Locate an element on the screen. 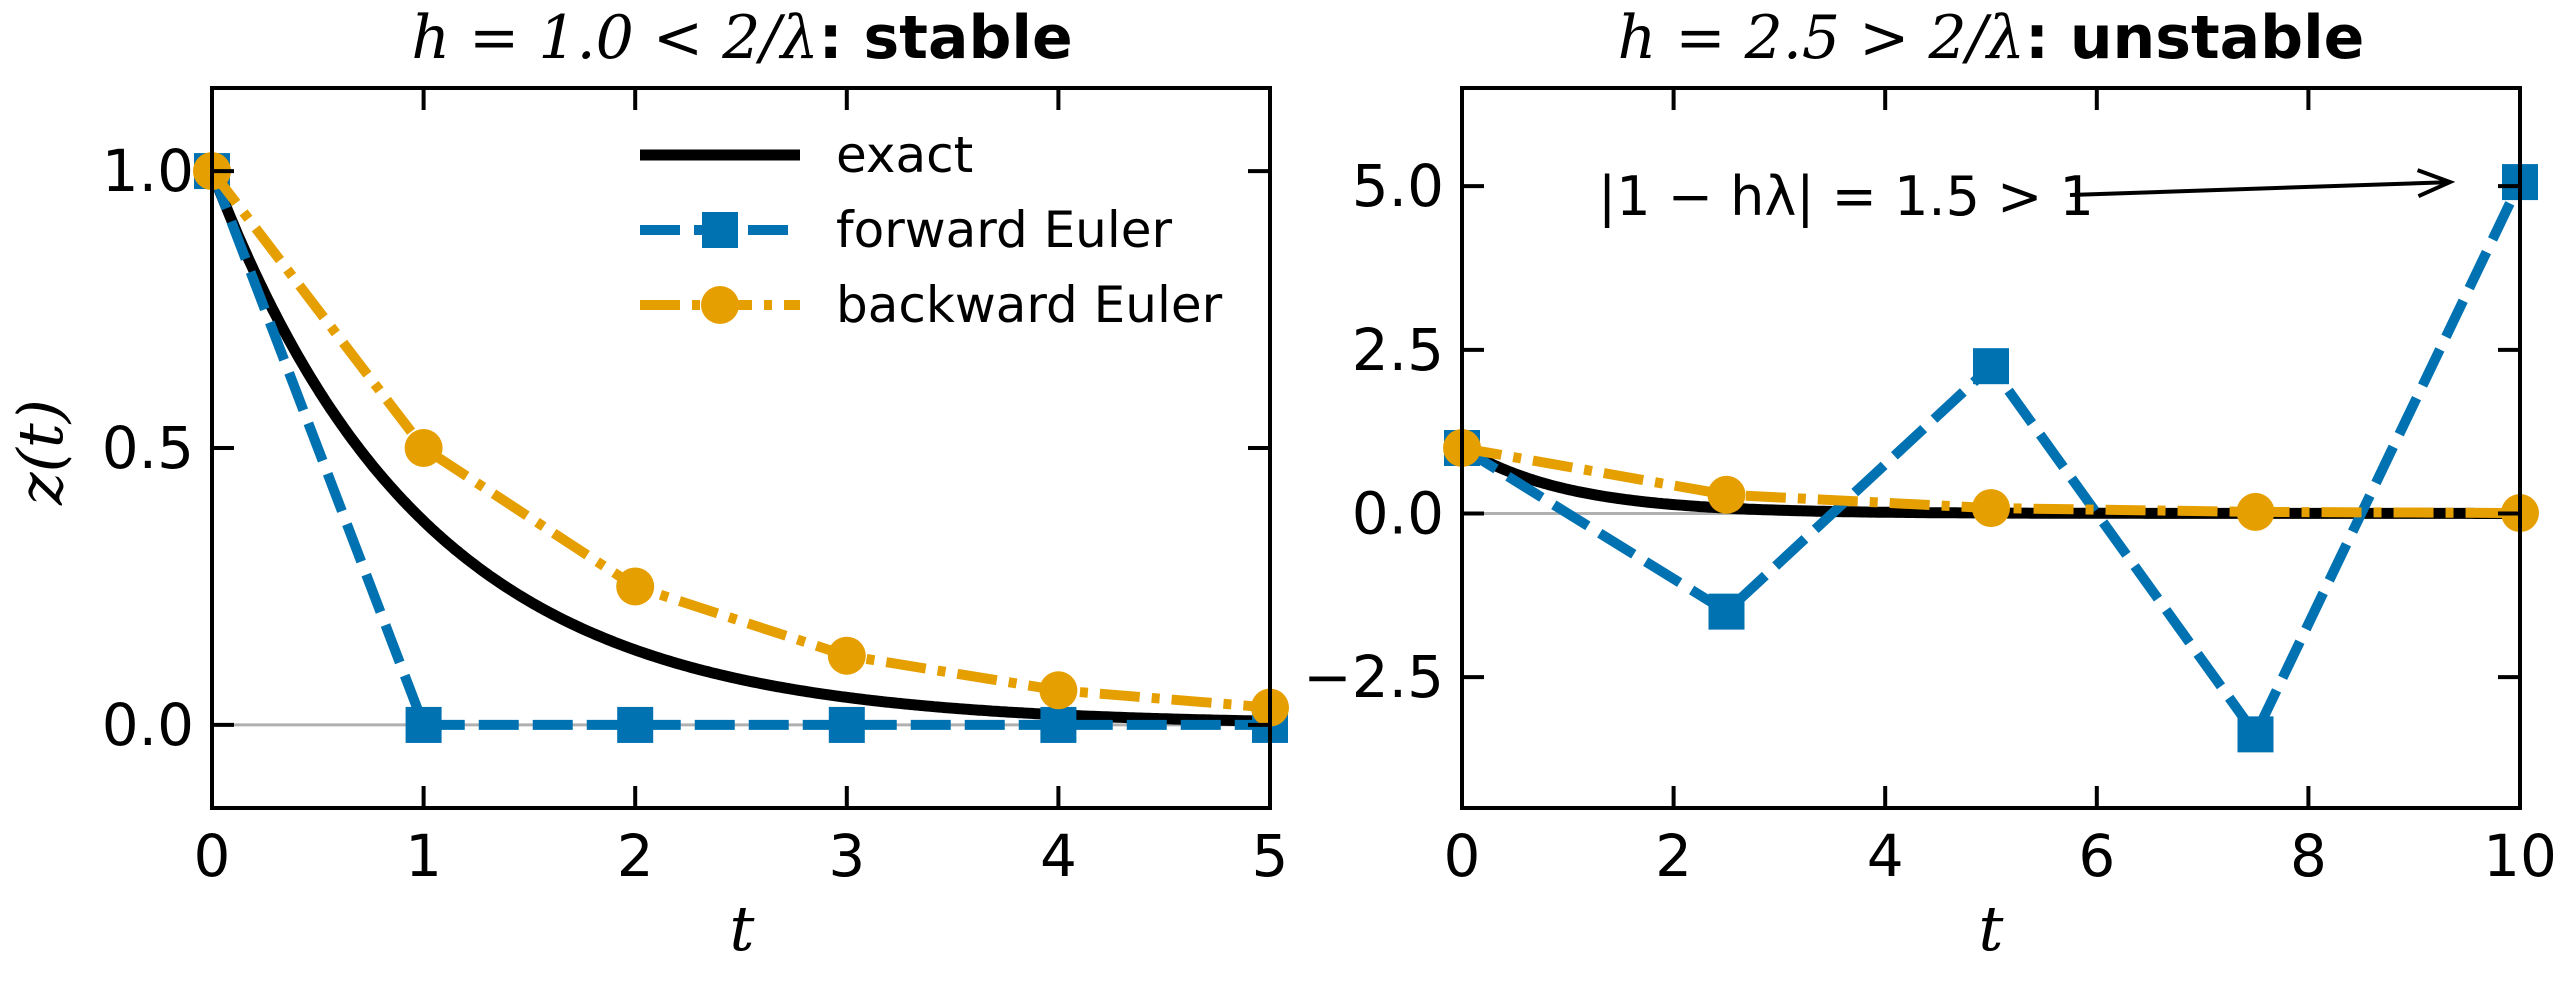 This screenshot has height=984, width=2567. x-tick-label: 10 is located at coordinates (2520, 856).